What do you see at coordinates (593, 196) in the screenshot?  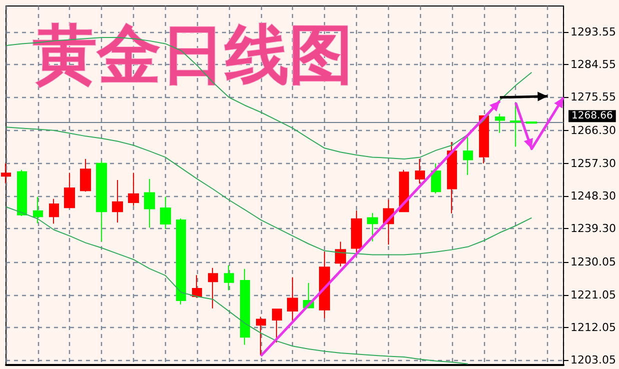 I see `y-tick-label: 1248.30` at bounding box center [593, 196].